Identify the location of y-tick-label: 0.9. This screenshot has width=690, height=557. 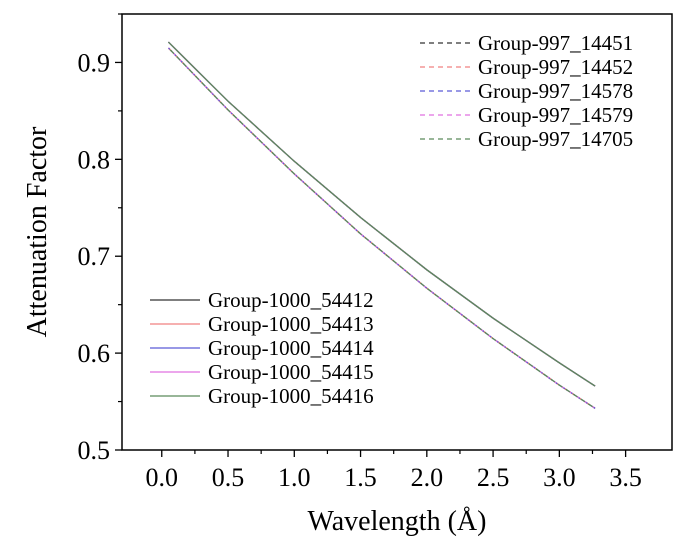
(94, 62).